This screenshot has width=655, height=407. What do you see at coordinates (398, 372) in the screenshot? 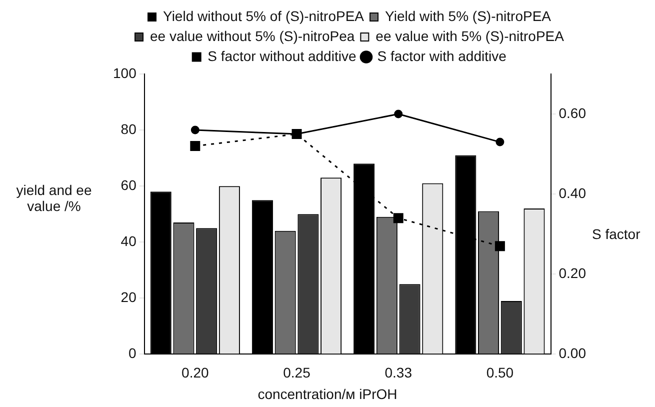
I see `x-tick-label: 0.33` at bounding box center [398, 372].